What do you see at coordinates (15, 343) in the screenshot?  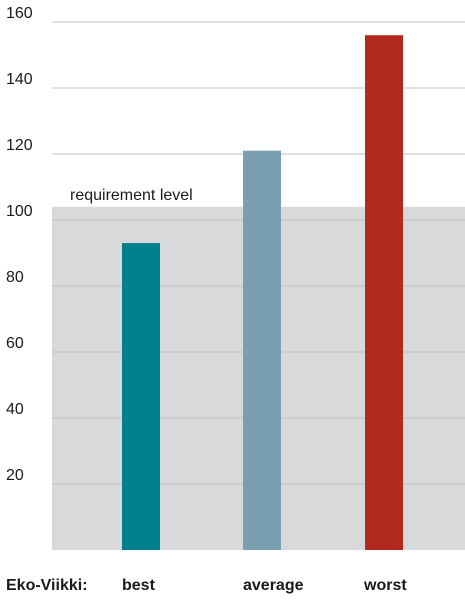 I see `y-tick-label: 60` at bounding box center [15, 343].